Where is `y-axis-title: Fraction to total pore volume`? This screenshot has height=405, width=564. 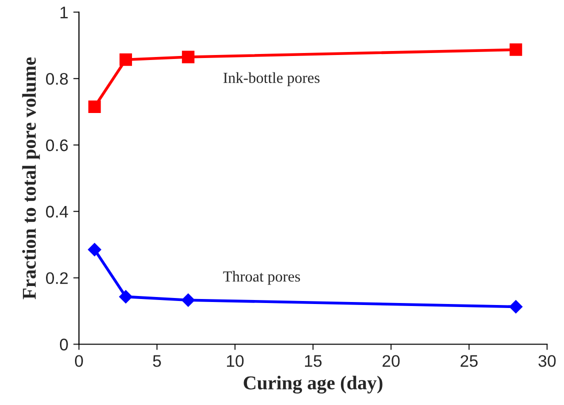 y-axis-title: Fraction to total pore volume is located at coordinates (31, 178).